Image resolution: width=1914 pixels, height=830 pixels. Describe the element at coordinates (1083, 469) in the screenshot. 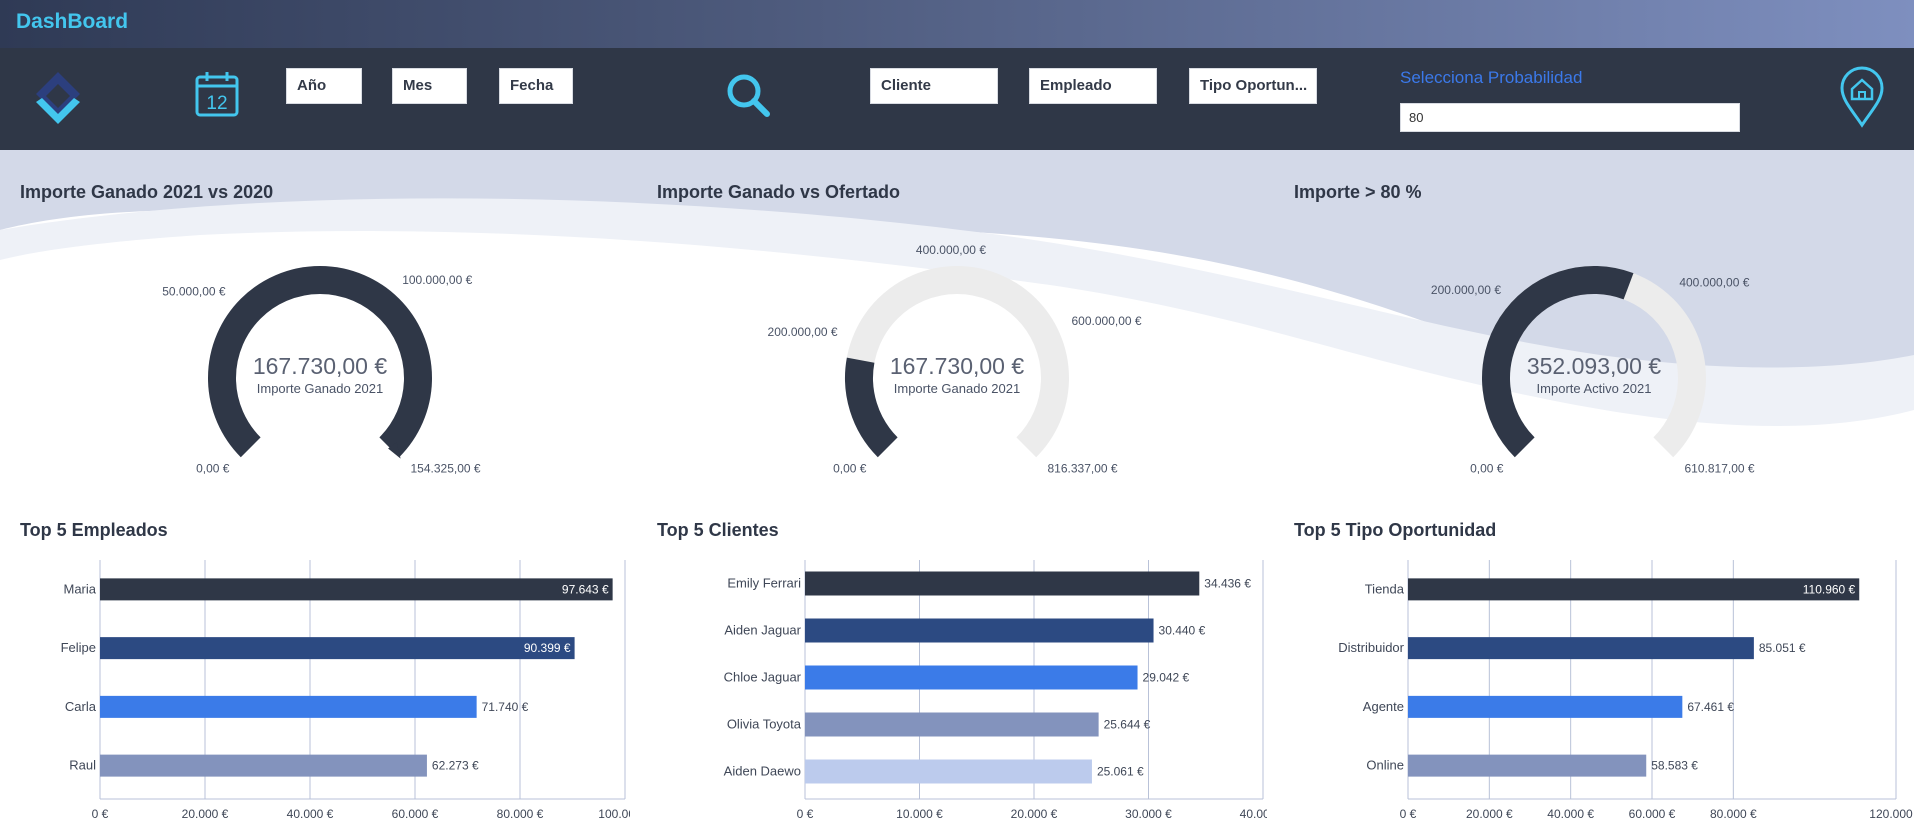

I see `gauge-max-label: 816.337,00 €` at that location.